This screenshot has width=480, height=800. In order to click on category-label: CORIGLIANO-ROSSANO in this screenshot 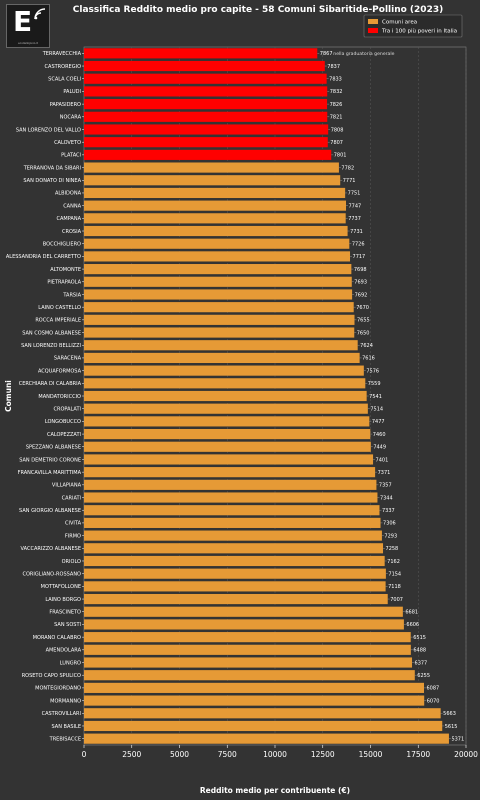, I will do `click(52, 574)`.